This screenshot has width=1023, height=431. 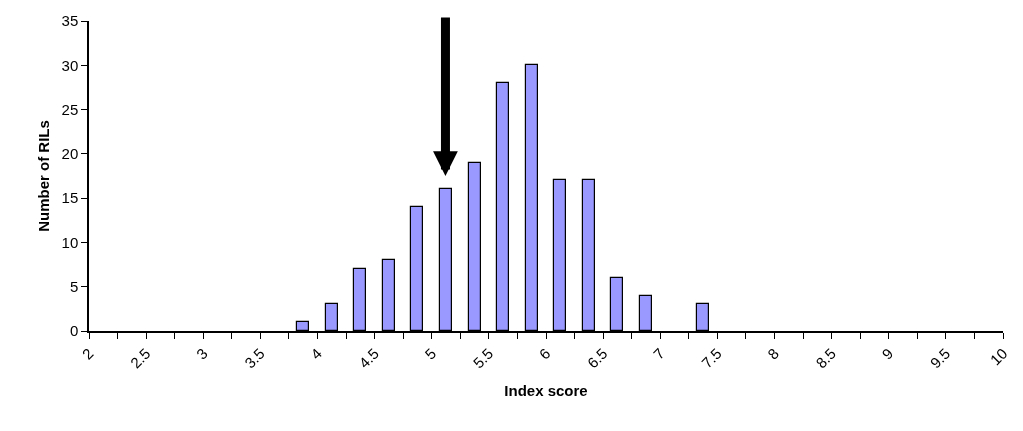 I want to click on y-axis-title: Number of RILs, so click(x=44, y=176).